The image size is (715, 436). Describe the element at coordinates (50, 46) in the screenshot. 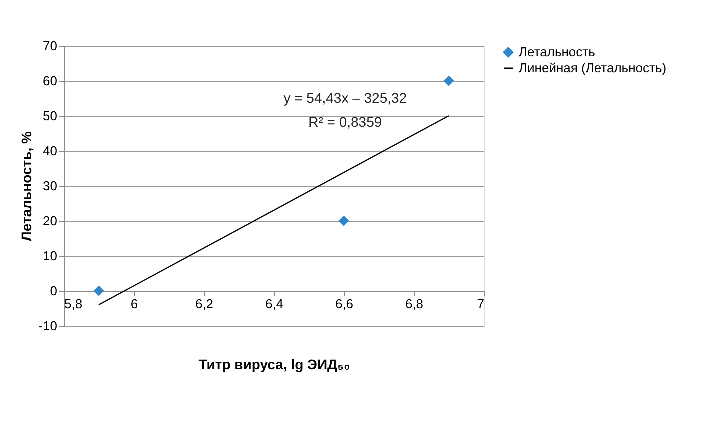

I see `y-tick-label: 70` at that location.